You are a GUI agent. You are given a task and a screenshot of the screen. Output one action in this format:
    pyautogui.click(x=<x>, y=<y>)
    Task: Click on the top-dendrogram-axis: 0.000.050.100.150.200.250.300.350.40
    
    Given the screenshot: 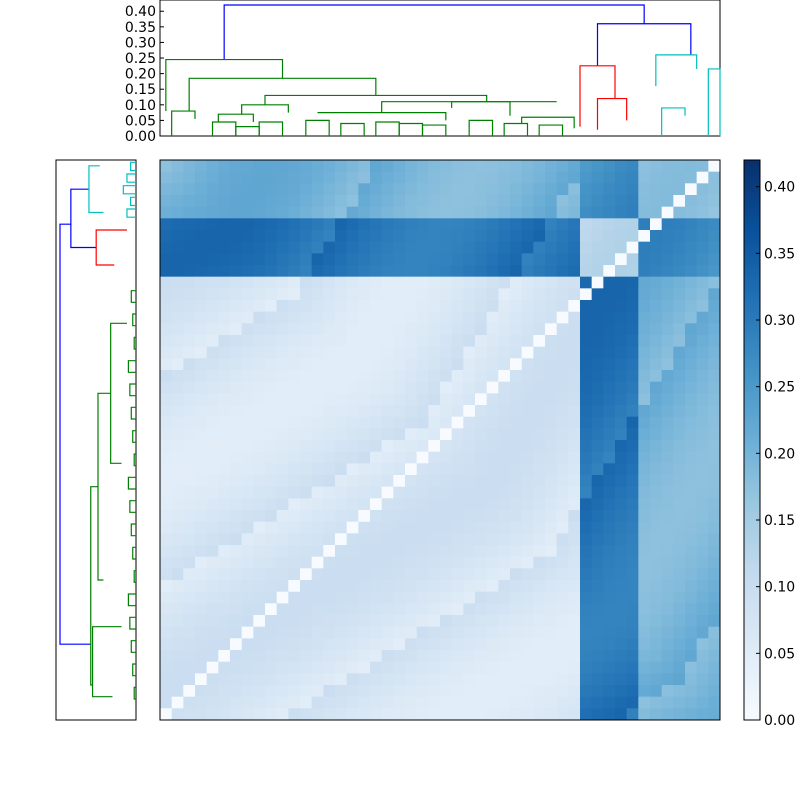 What is the action you would take?
    pyautogui.click(x=144, y=74)
    